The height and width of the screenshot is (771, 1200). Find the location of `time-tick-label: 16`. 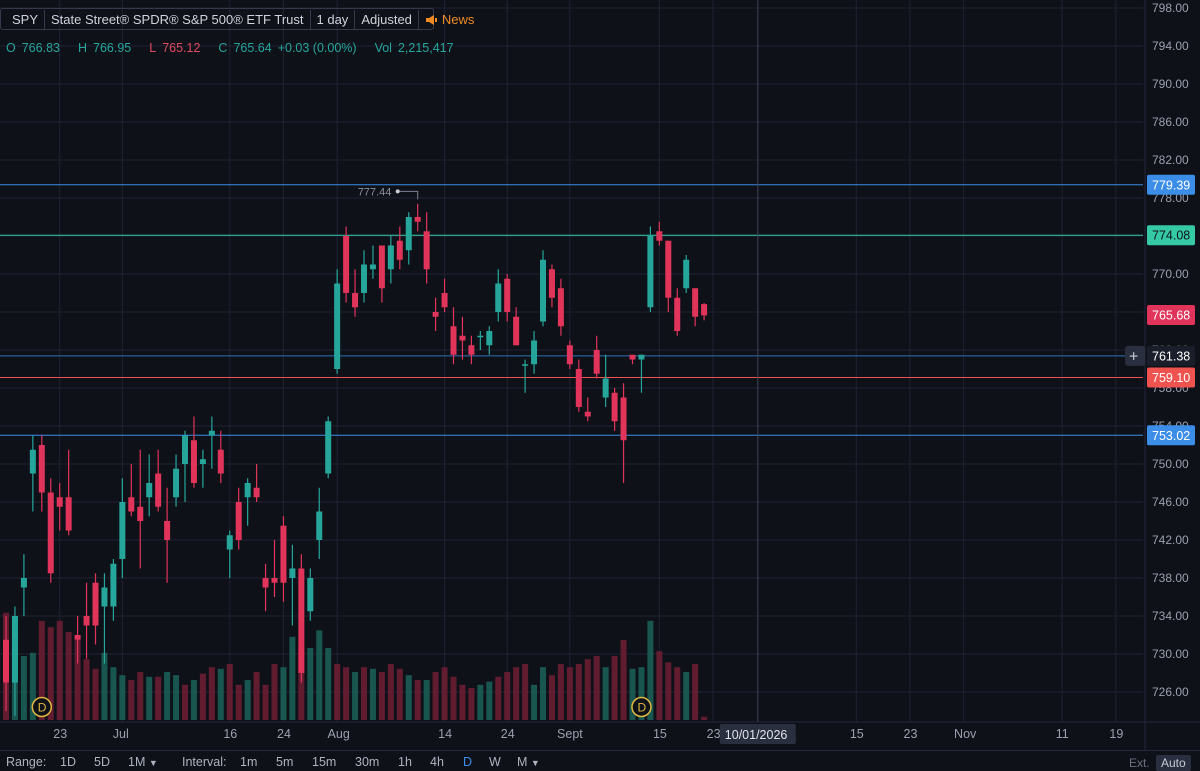

time-tick-label: 16 is located at coordinates (230, 734).